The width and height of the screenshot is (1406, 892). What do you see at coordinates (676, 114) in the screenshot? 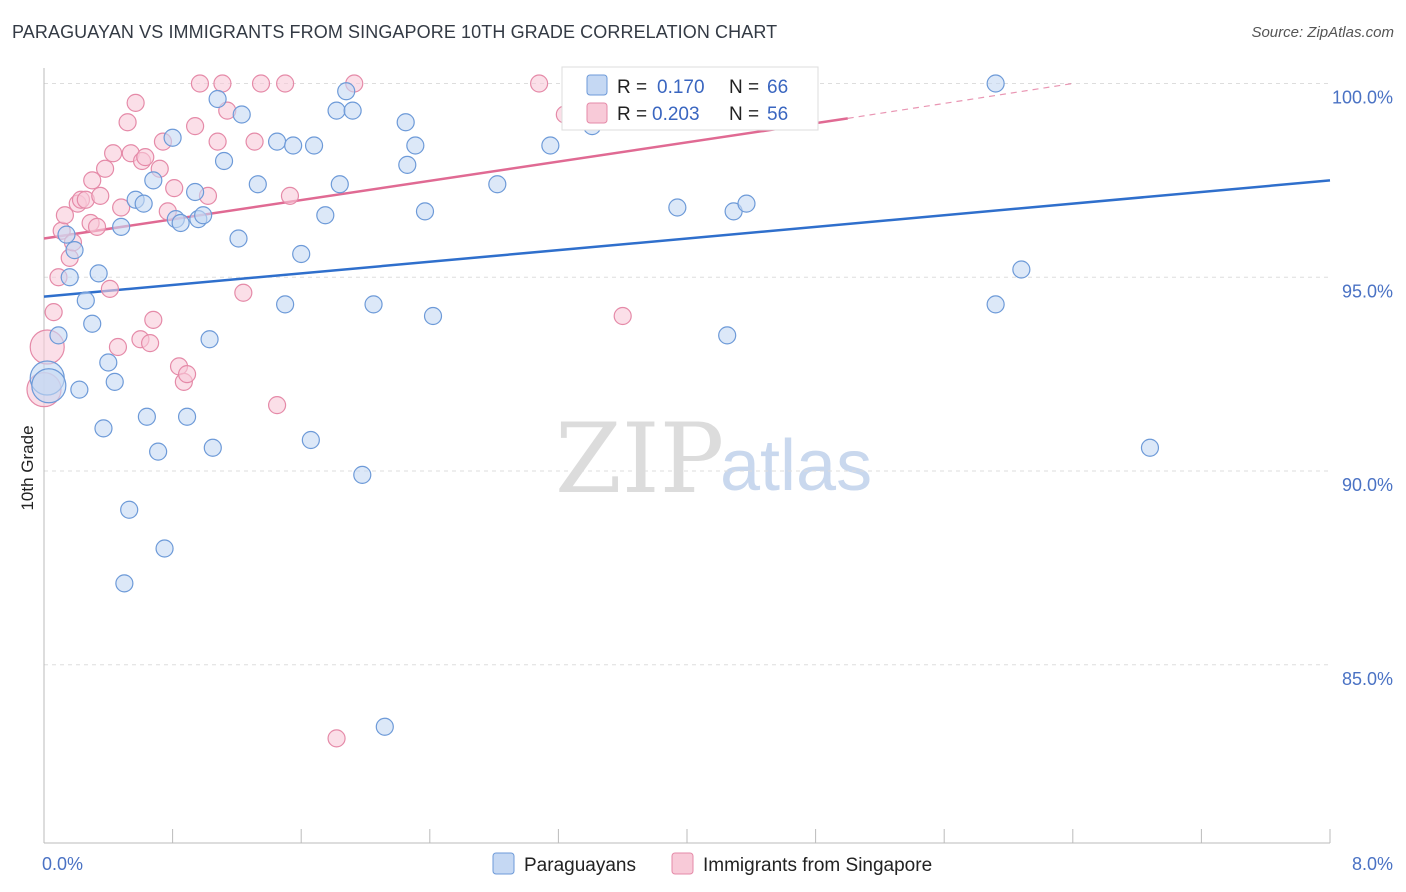
I see `legend-r-value-pink: 0.203` at bounding box center [676, 114].